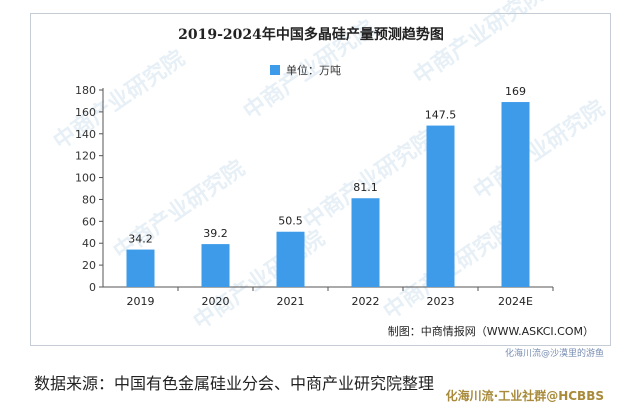 The height and width of the screenshot is (407, 622). I want to click on y-tick-label: 180, so click(85, 90).